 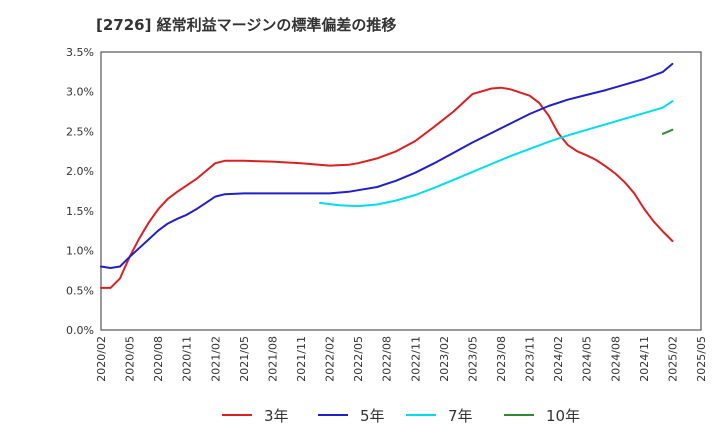 I want to click on x-tick-label: 2020/02, so click(x=101, y=359).